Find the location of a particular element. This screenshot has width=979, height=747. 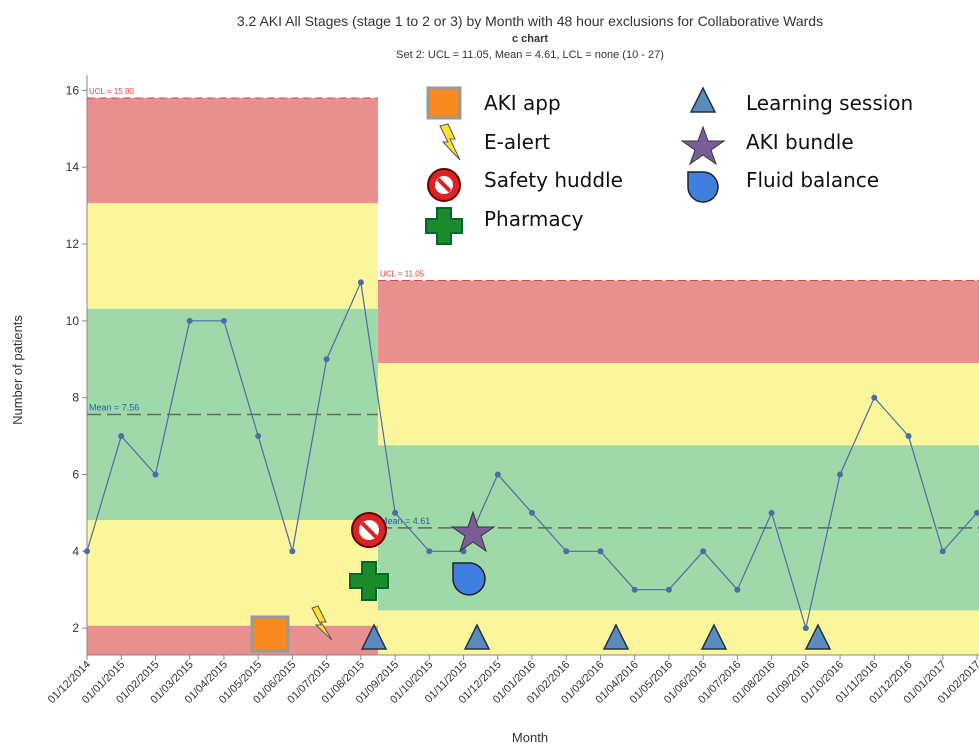

y-tick-label: 10 is located at coordinates (73, 321).